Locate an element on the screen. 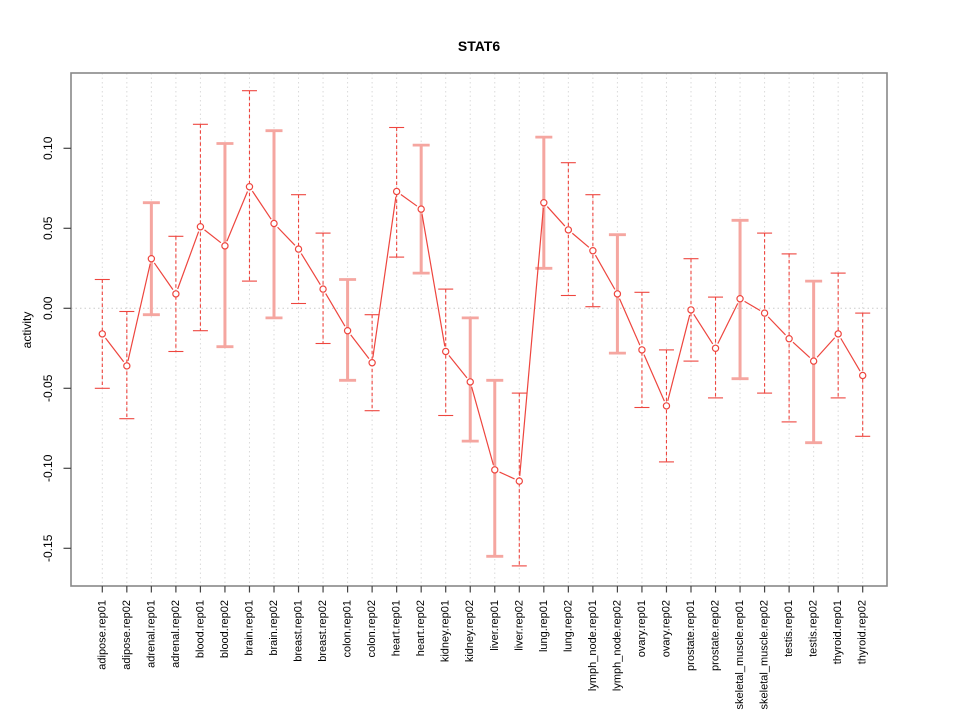  x-tick-label: blood.rep01 is located at coordinates (200, 629).